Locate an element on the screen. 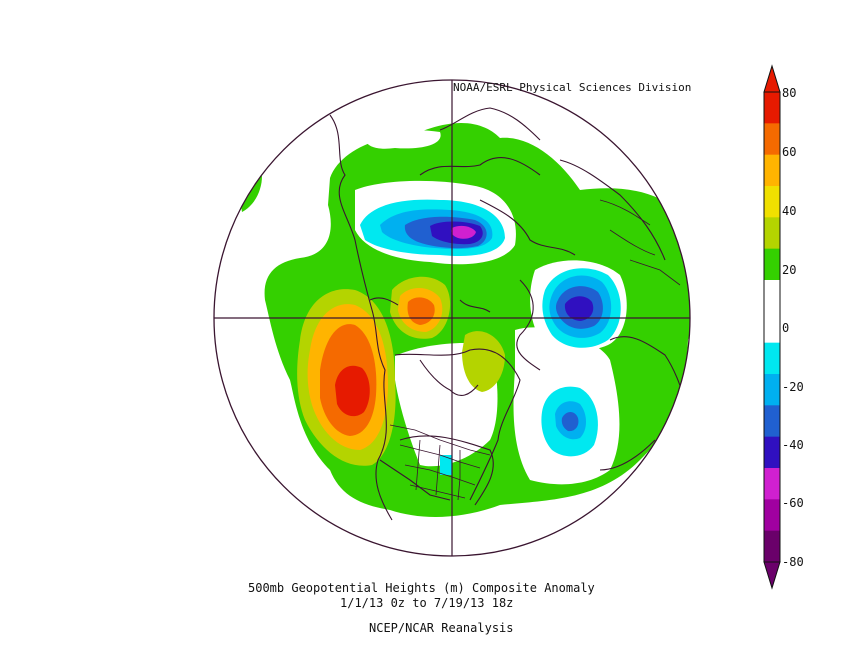 The height and width of the screenshot is (655, 847). colorbar-tick-label: 80 is located at coordinates (789, 93).